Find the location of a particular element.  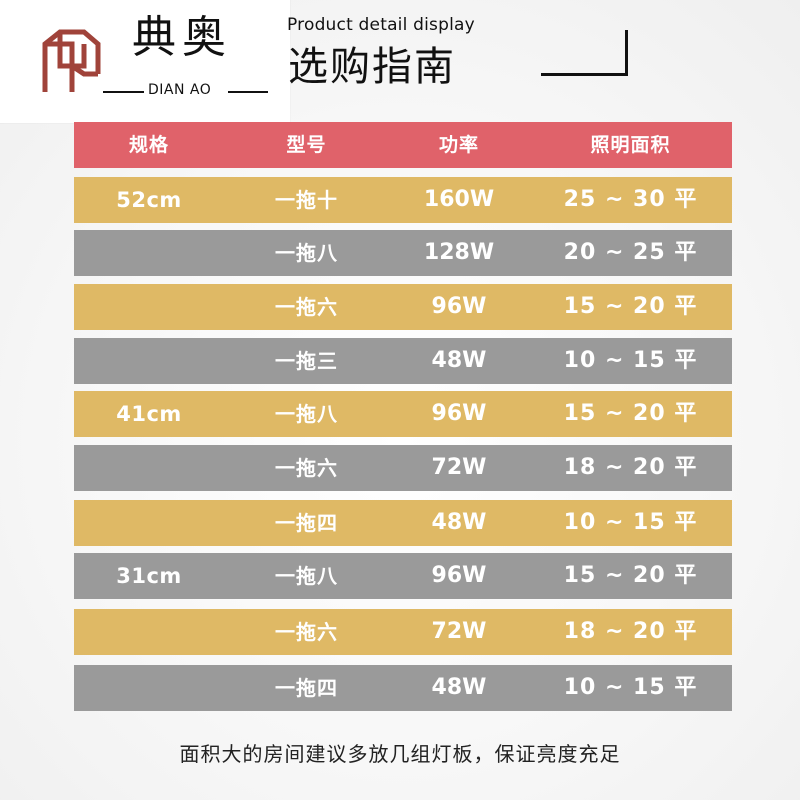

cell-spec: 31cm is located at coordinates (149, 575).